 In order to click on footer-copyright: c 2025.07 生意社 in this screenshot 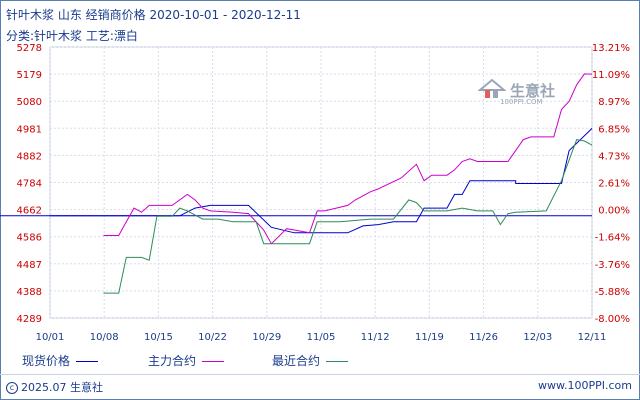, I will do `click(54, 387)`.